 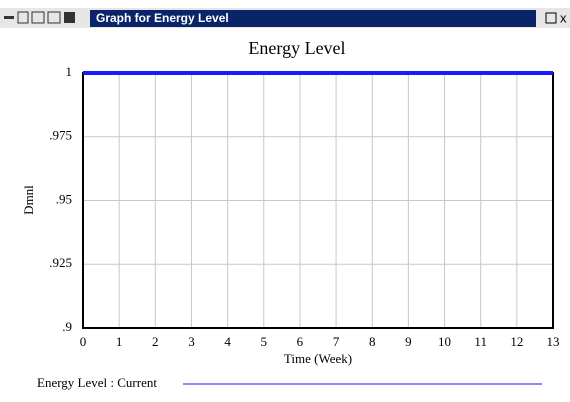 What do you see at coordinates (191, 341) in the screenshot?
I see `x-tick-label: 3` at bounding box center [191, 341].